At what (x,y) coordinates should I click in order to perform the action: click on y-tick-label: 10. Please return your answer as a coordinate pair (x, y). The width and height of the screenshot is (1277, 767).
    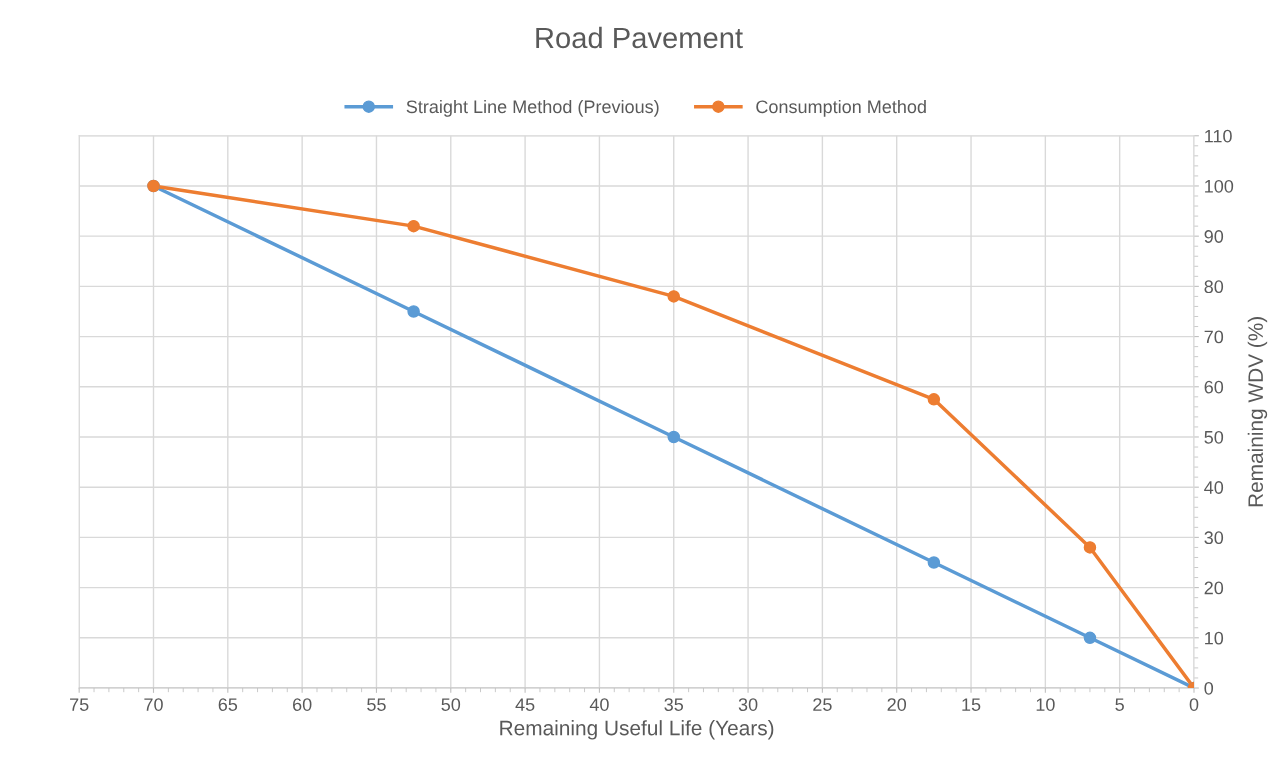
    Looking at the image, I should click on (1214, 638).